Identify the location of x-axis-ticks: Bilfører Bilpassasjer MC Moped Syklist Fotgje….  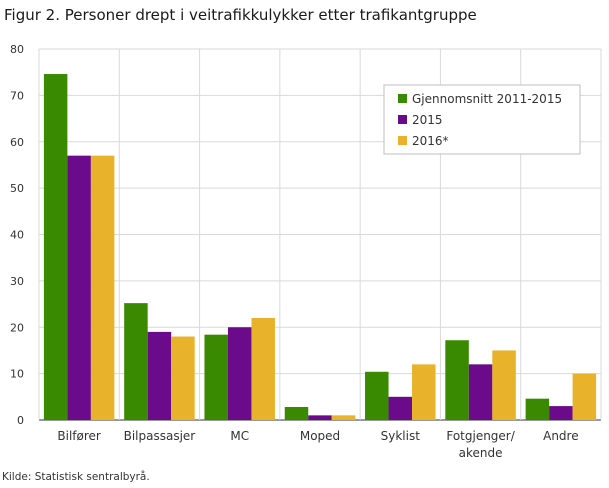
(317, 444).